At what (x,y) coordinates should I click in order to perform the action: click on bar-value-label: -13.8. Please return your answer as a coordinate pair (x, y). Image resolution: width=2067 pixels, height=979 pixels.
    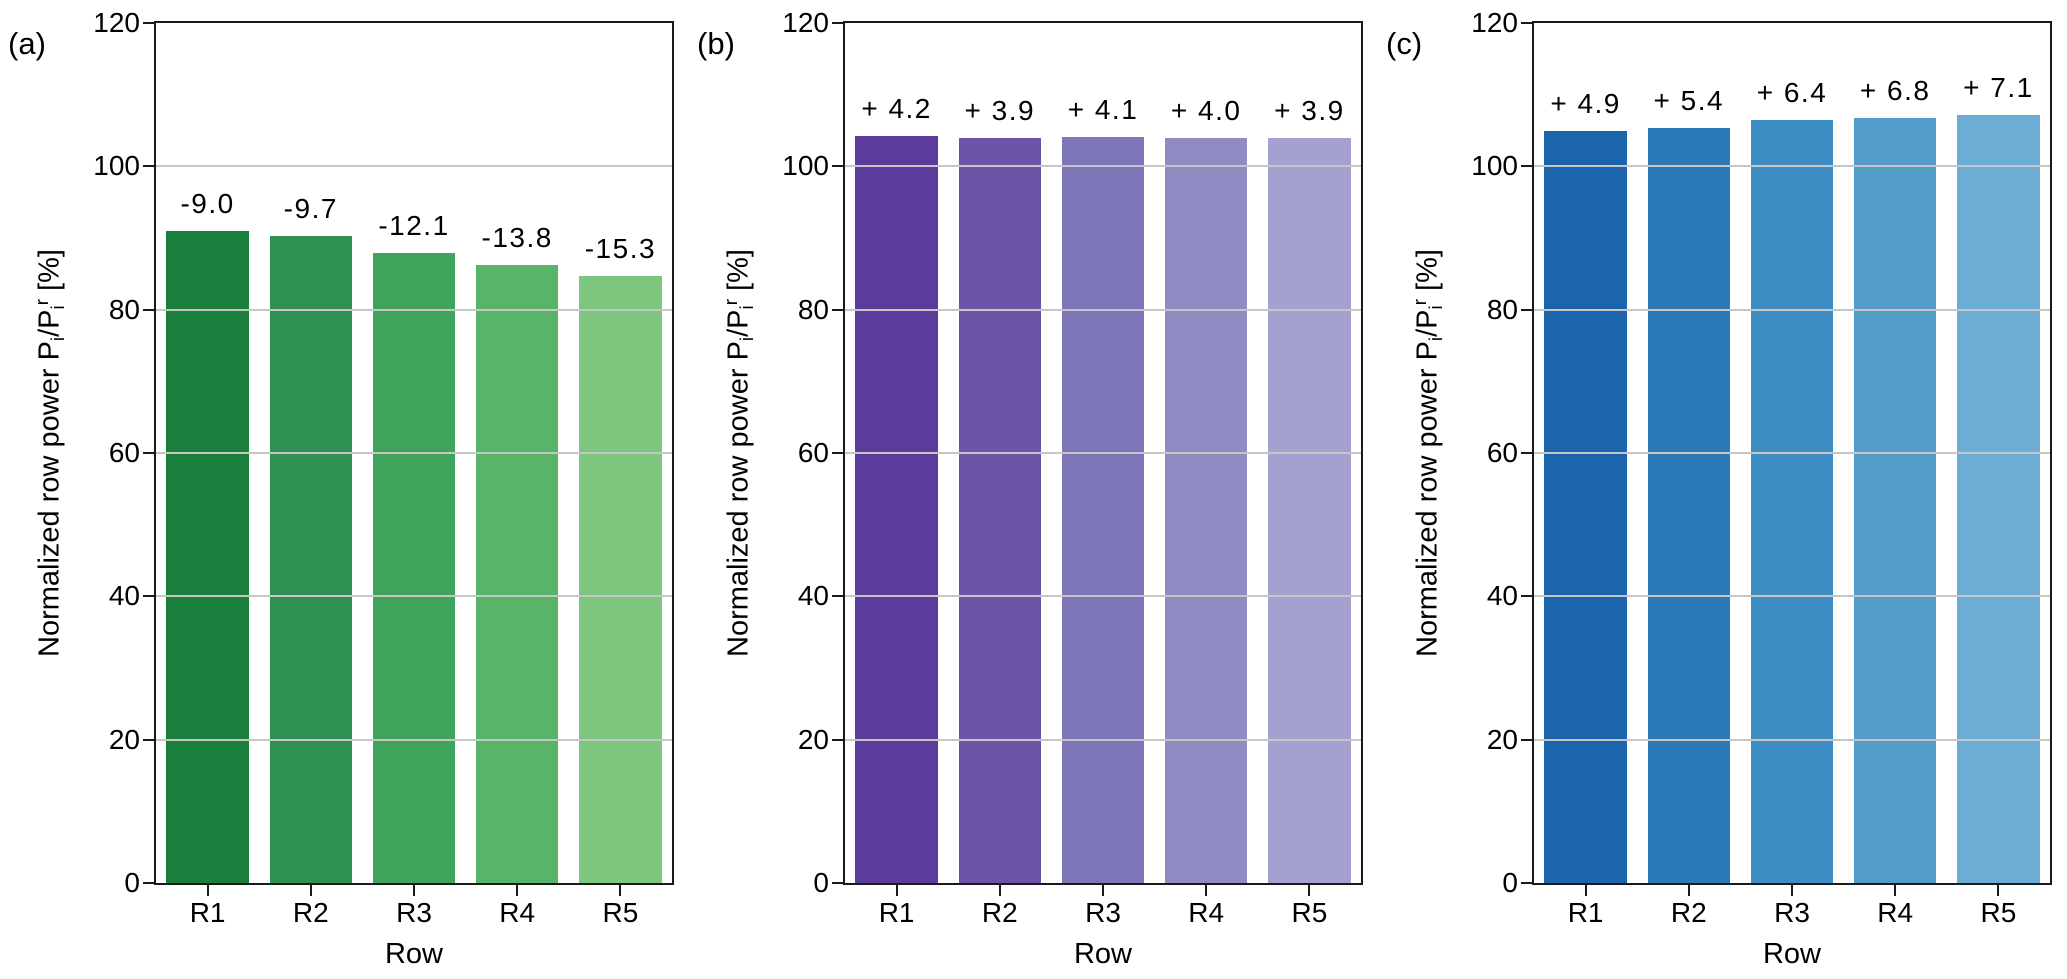
    Looking at the image, I should click on (517, 238).